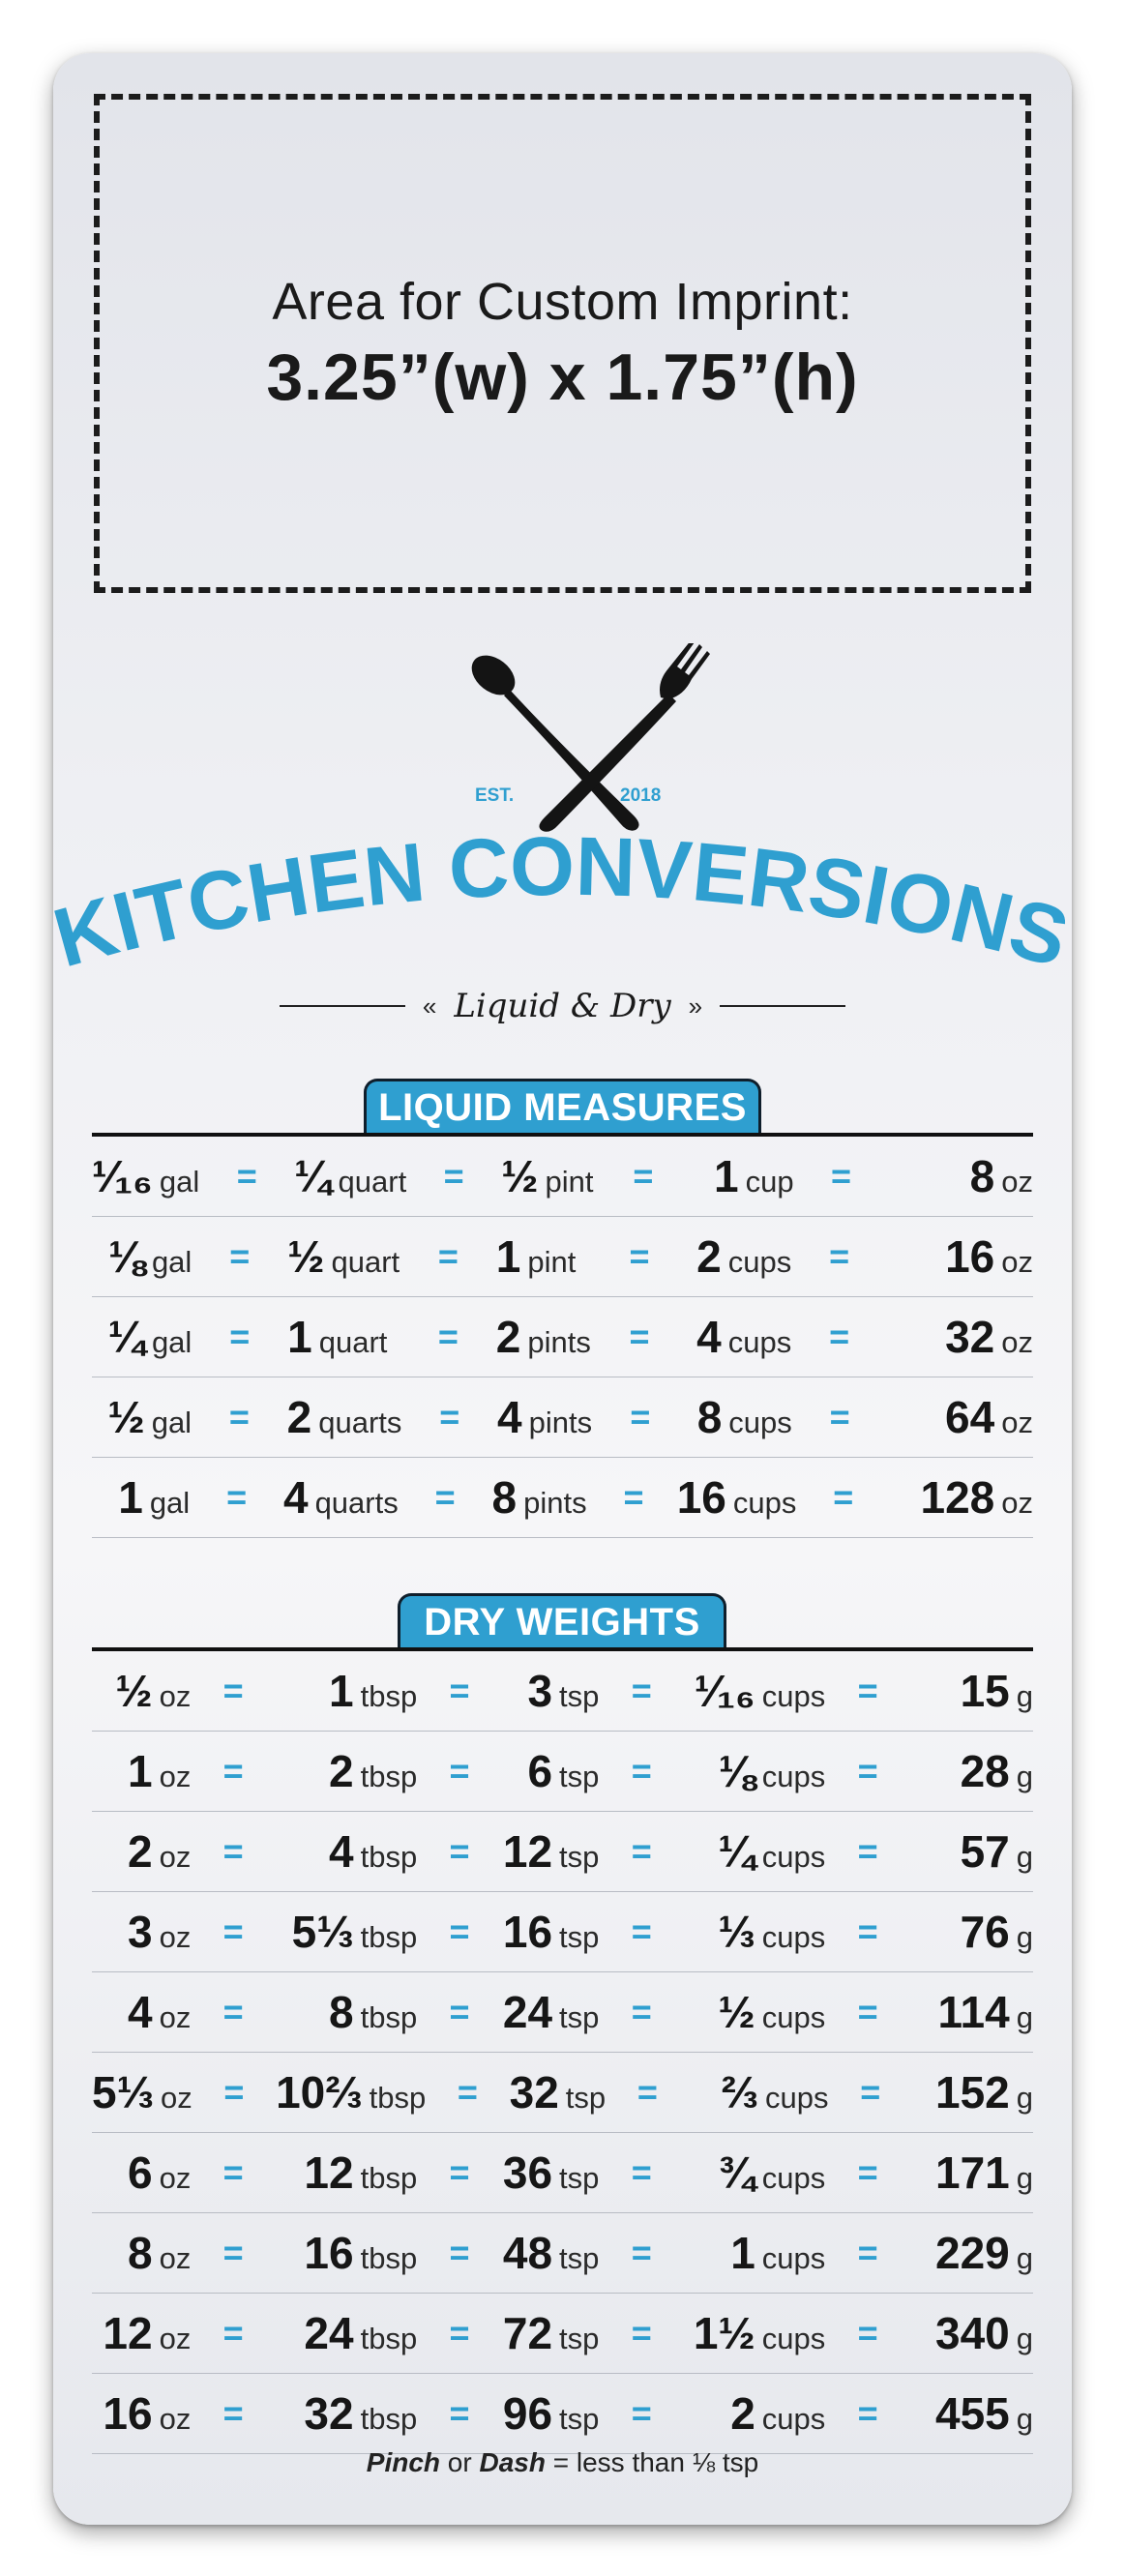 The width and height of the screenshot is (1125, 2576). What do you see at coordinates (403, 2462) in the screenshot?
I see `pinch-label: Pinch` at bounding box center [403, 2462].